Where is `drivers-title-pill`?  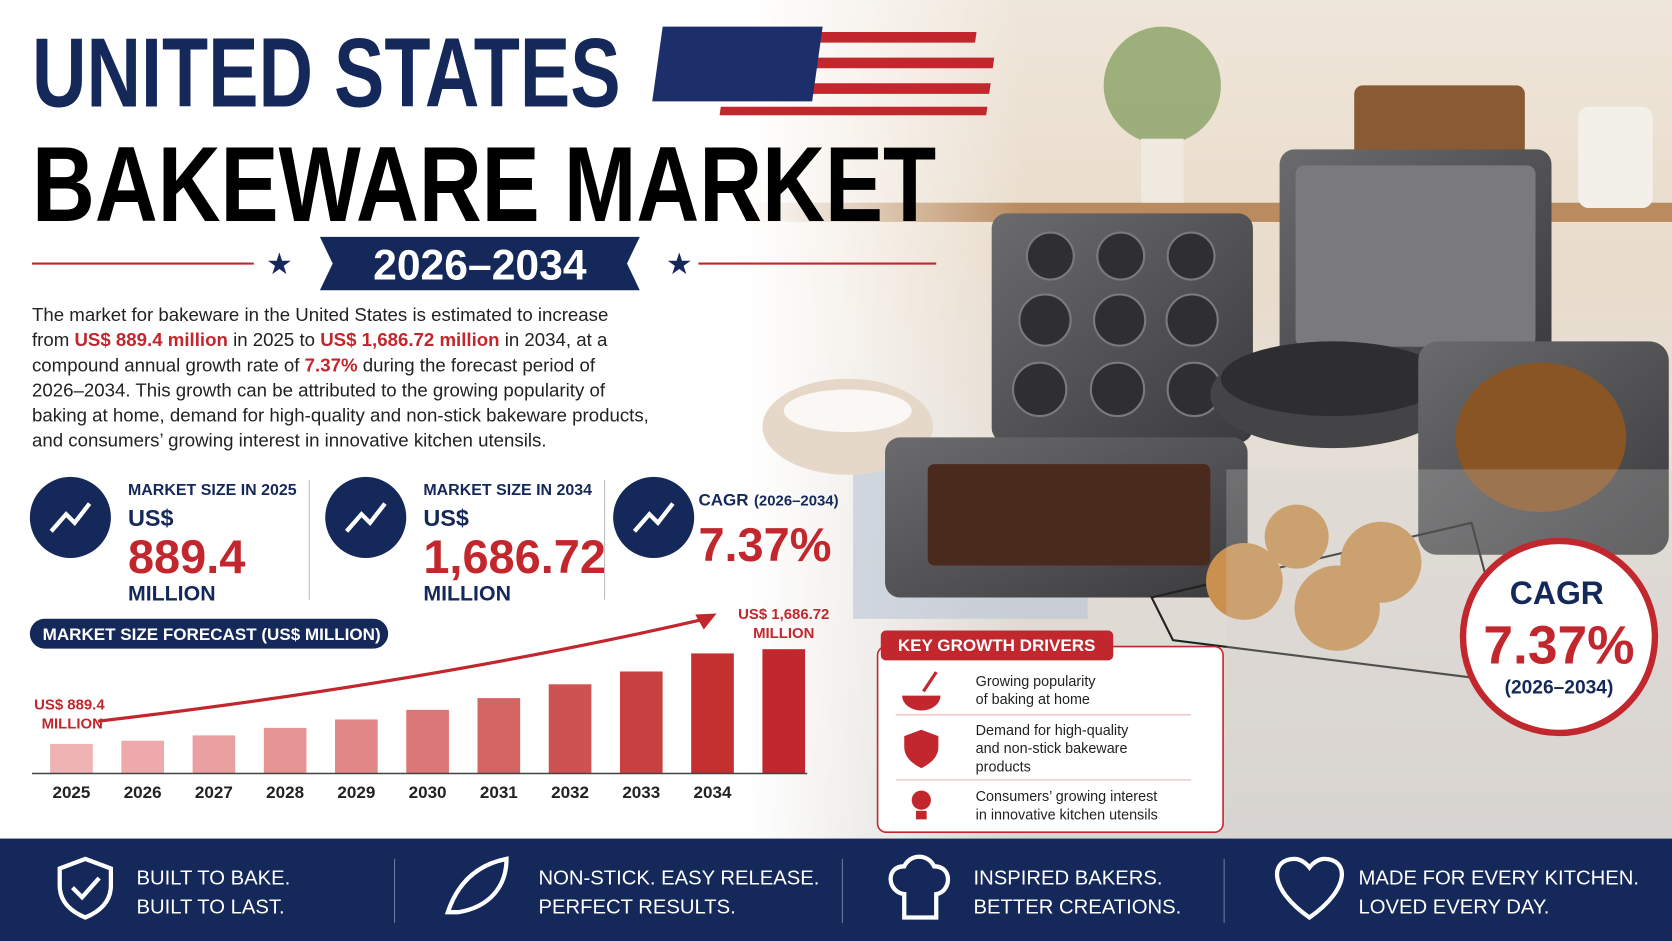 drivers-title-pill is located at coordinates (997, 645).